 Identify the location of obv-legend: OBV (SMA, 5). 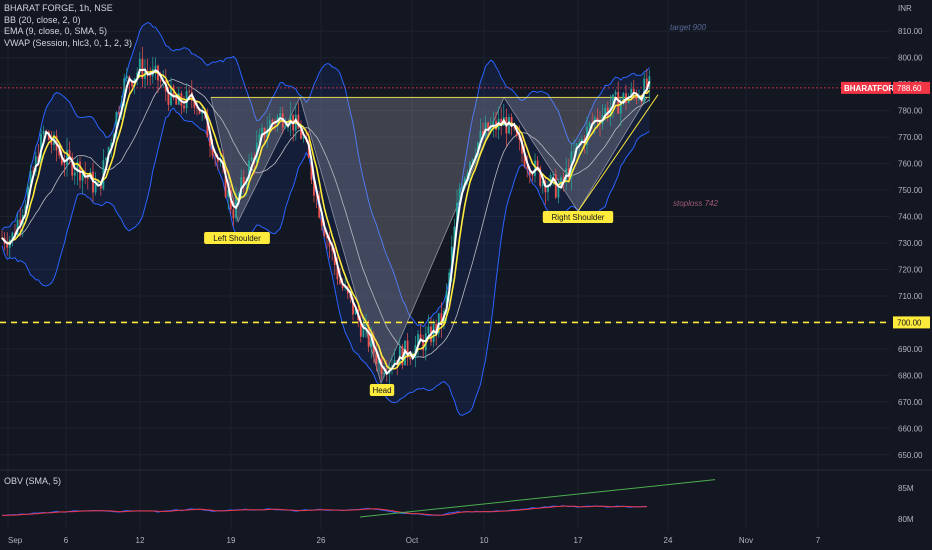
(33, 481).